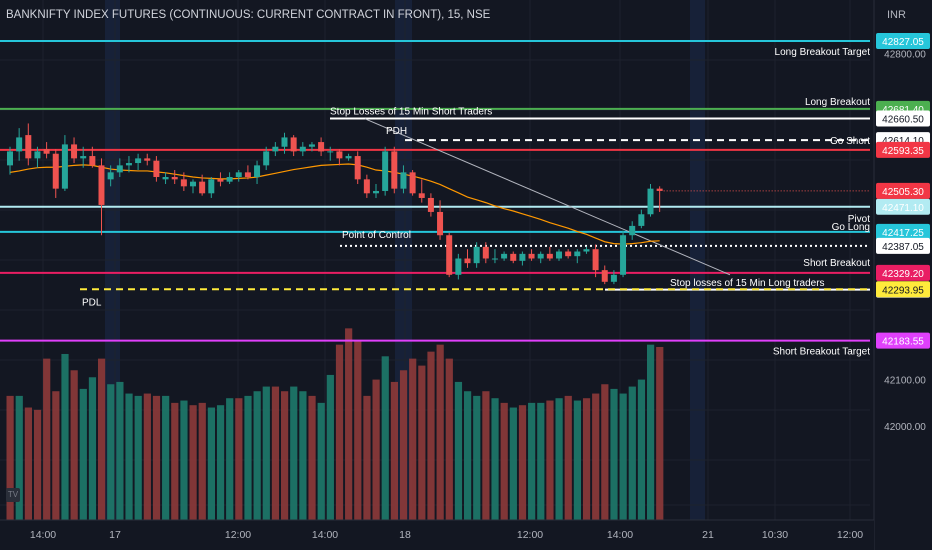 The width and height of the screenshot is (932, 550). Describe the element at coordinates (437, 535) in the screenshot. I see `time-axis` at that location.